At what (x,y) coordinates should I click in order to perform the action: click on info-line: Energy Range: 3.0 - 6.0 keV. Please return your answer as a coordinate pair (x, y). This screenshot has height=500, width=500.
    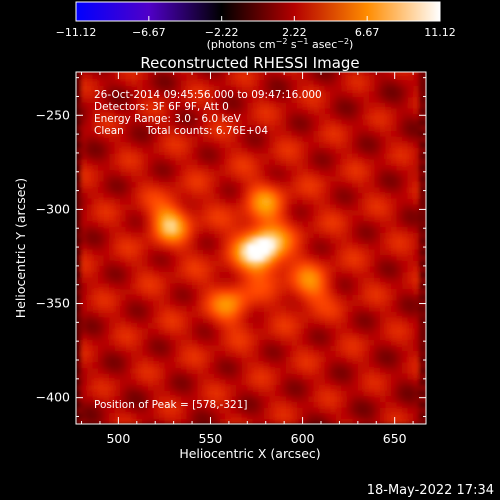
    Looking at the image, I should click on (168, 119).